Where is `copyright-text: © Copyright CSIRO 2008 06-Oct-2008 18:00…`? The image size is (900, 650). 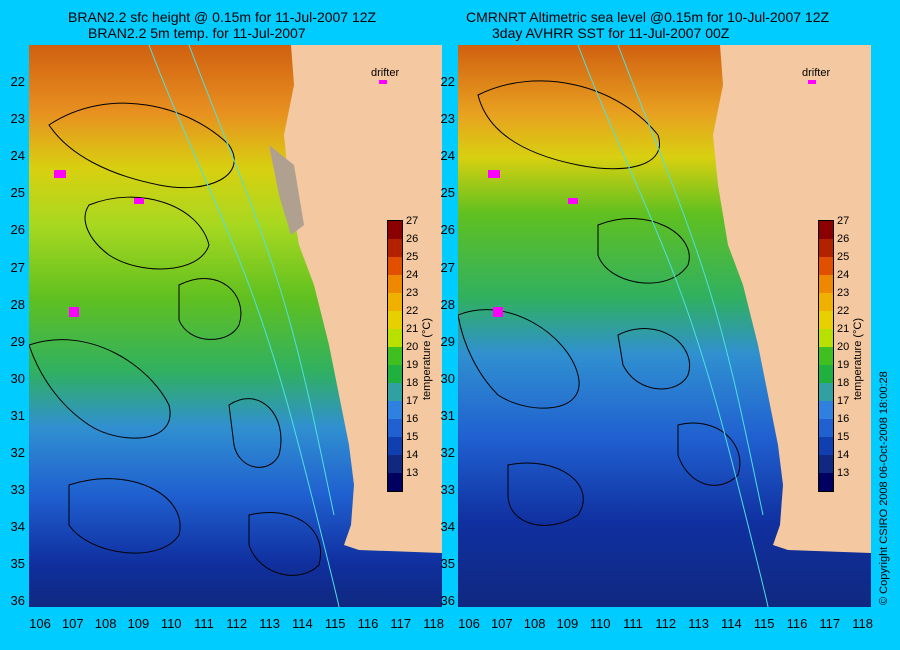
copyright-text: © Copyright CSIRO 2008 06-Oct-2008 18:00… is located at coordinates (884, 488).